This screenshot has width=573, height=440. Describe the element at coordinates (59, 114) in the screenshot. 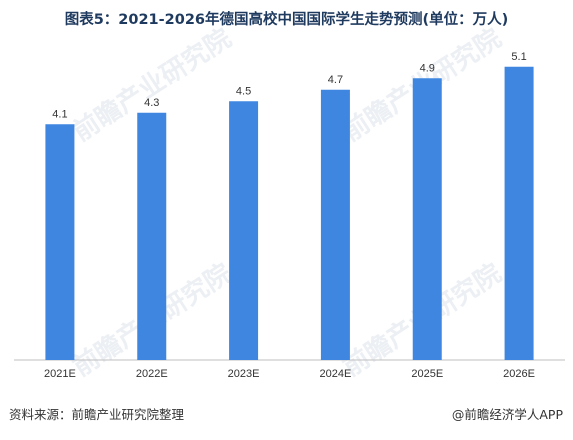

I see `data-label: 4.1` at that location.